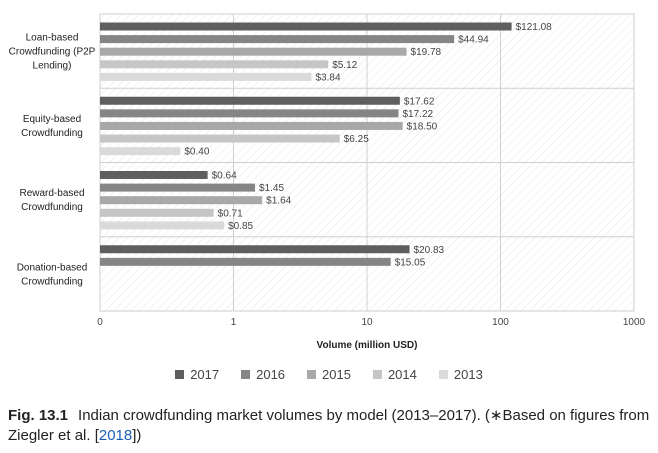 The image size is (658, 453). Describe the element at coordinates (344, 65) in the screenshot. I see `data-label: $5.12` at that location.